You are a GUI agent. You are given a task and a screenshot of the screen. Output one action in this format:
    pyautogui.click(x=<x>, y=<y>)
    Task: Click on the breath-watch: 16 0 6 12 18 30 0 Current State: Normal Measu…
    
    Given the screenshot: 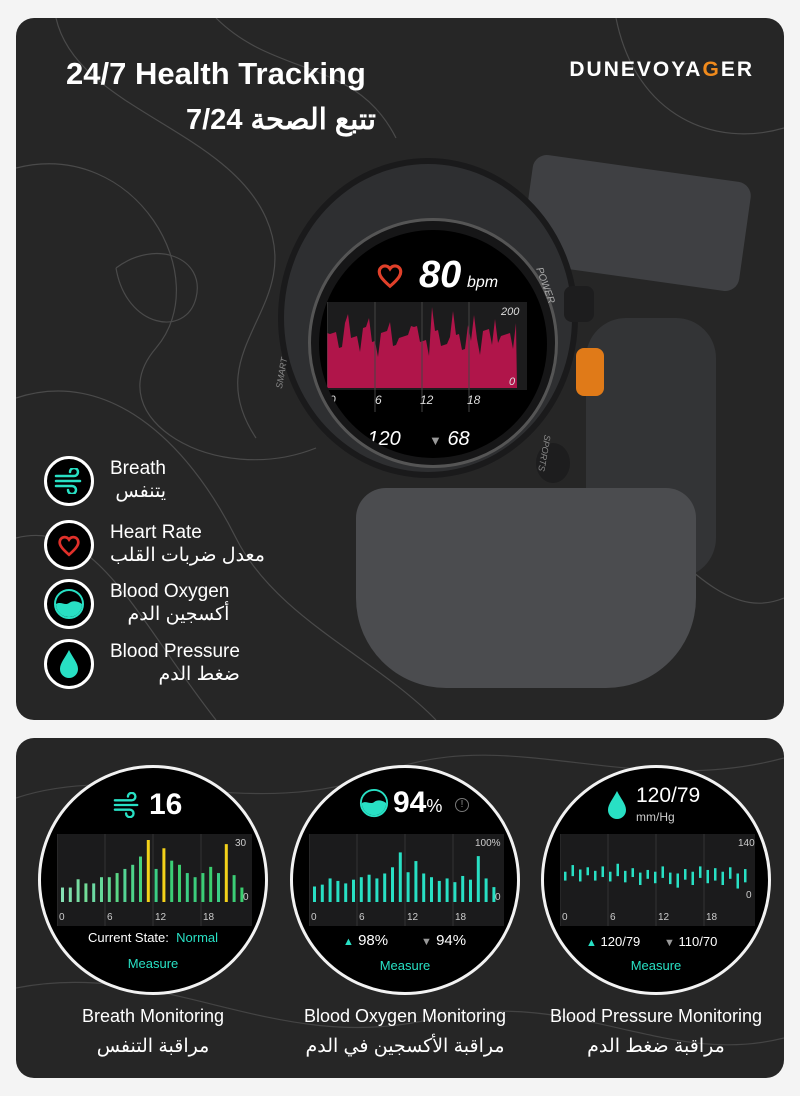 What is the action you would take?
    pyautogui.click(x=153, y=880)
    